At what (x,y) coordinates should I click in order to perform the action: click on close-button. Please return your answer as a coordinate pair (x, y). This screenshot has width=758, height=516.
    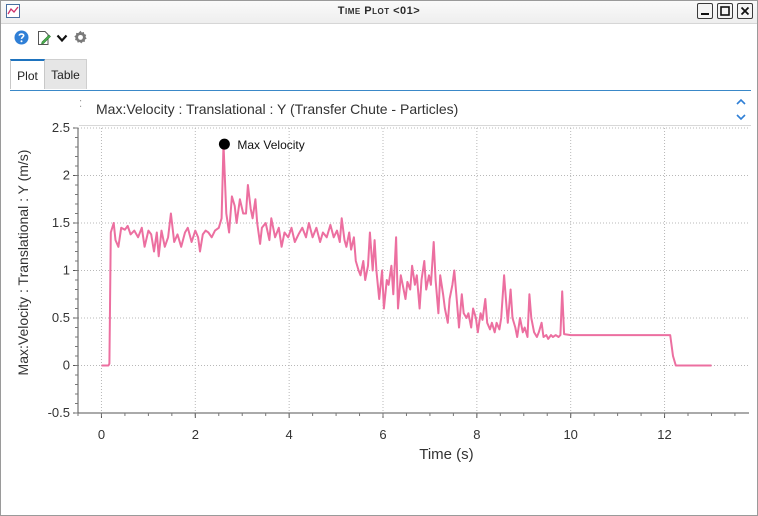
    Looking at the image, I should click on (745, 11).